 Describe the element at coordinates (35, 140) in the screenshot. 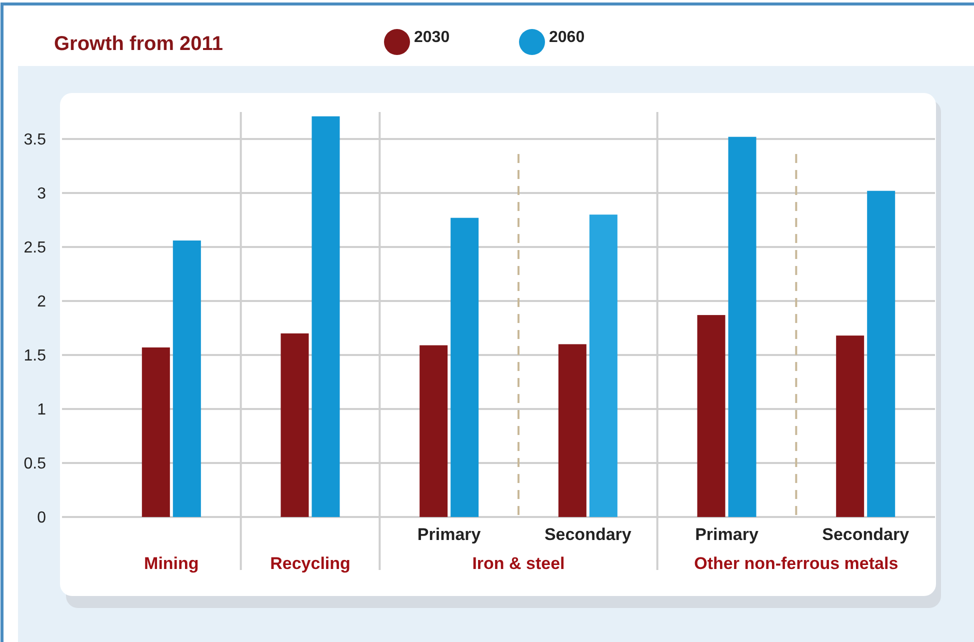

I see `y-tick-label: 3.5` at that location.